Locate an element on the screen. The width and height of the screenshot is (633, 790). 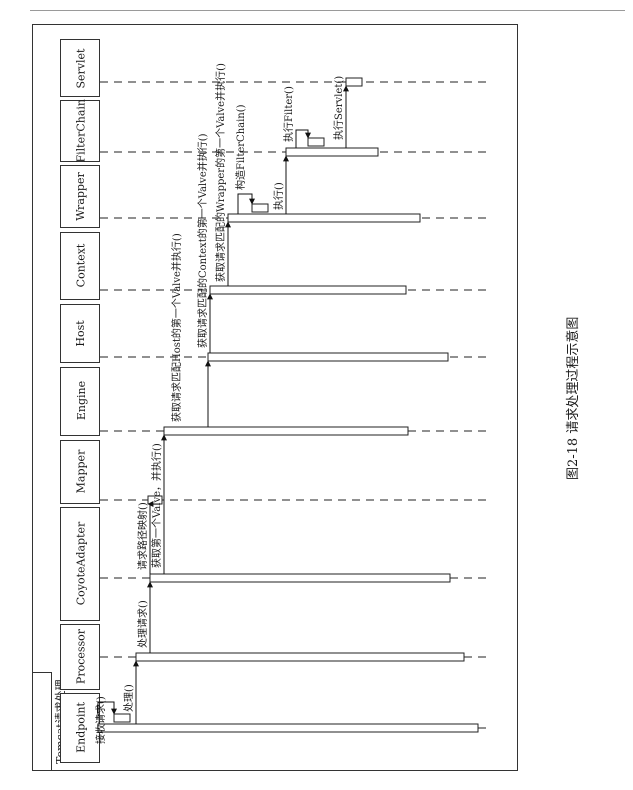
participant-box-host: Host is located at coordinates (80, 333).